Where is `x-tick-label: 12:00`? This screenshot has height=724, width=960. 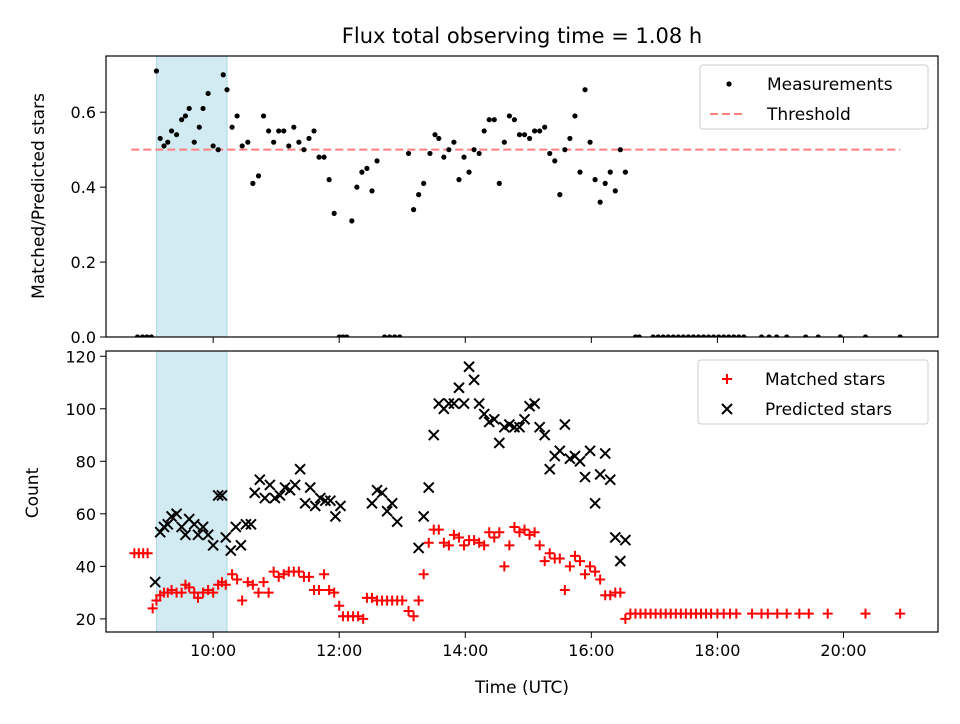
x-tick-label: 12:00 is located at coordinates (339, 650).